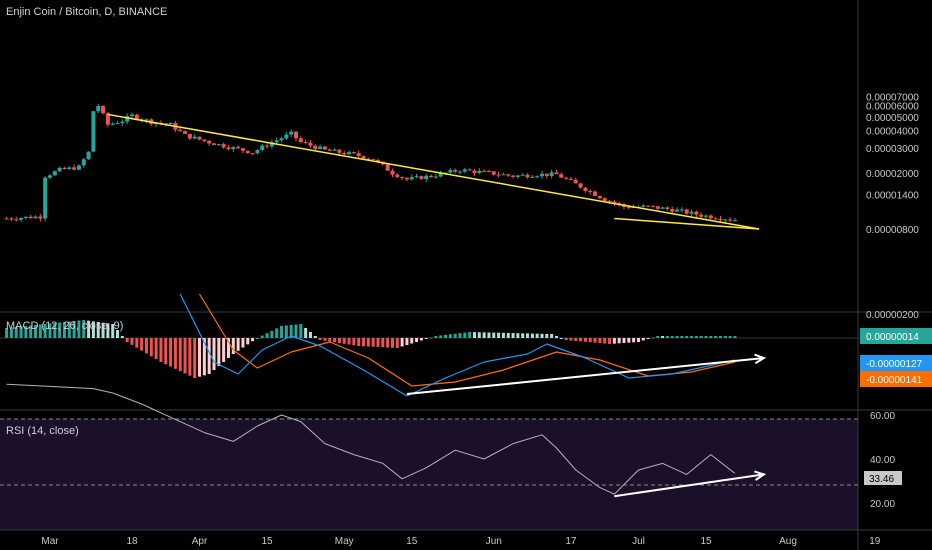 This screenshot has height=550, width=932. I want to click on rsi-tick-label: 20.00, so click(882, 504).